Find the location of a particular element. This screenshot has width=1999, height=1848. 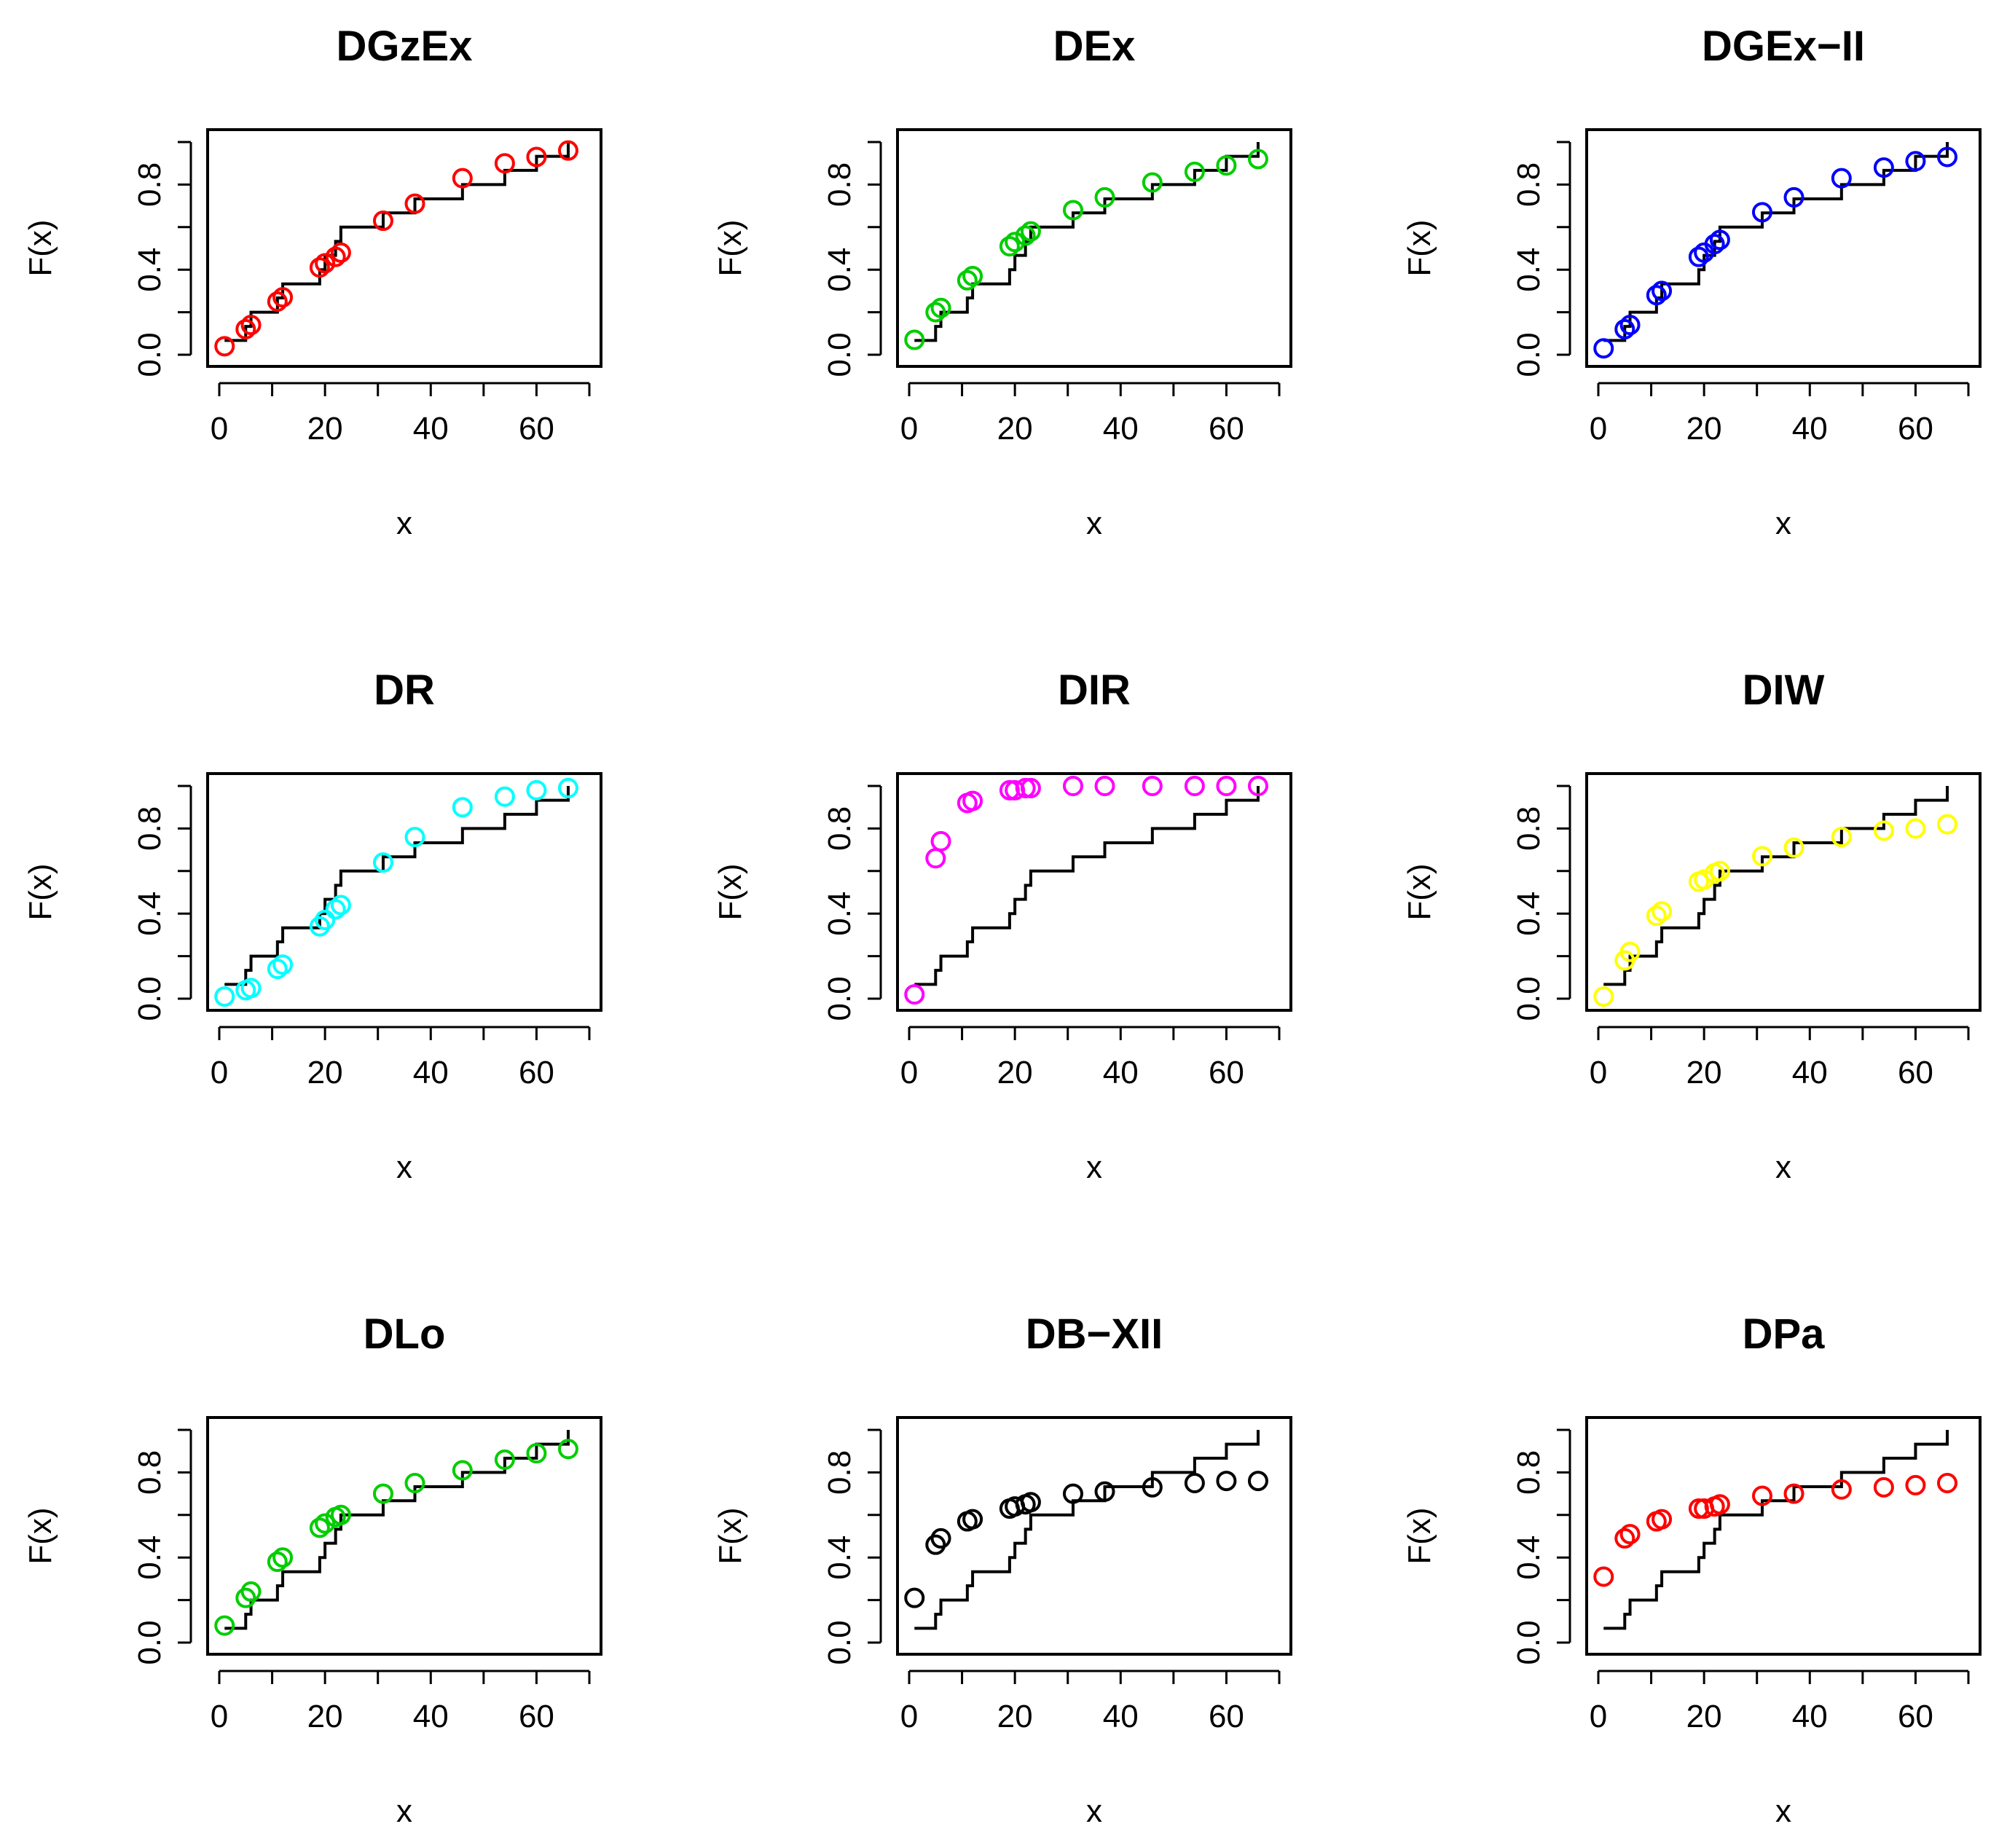

panel-1-empirical-step is located at coordinates (397, 242).